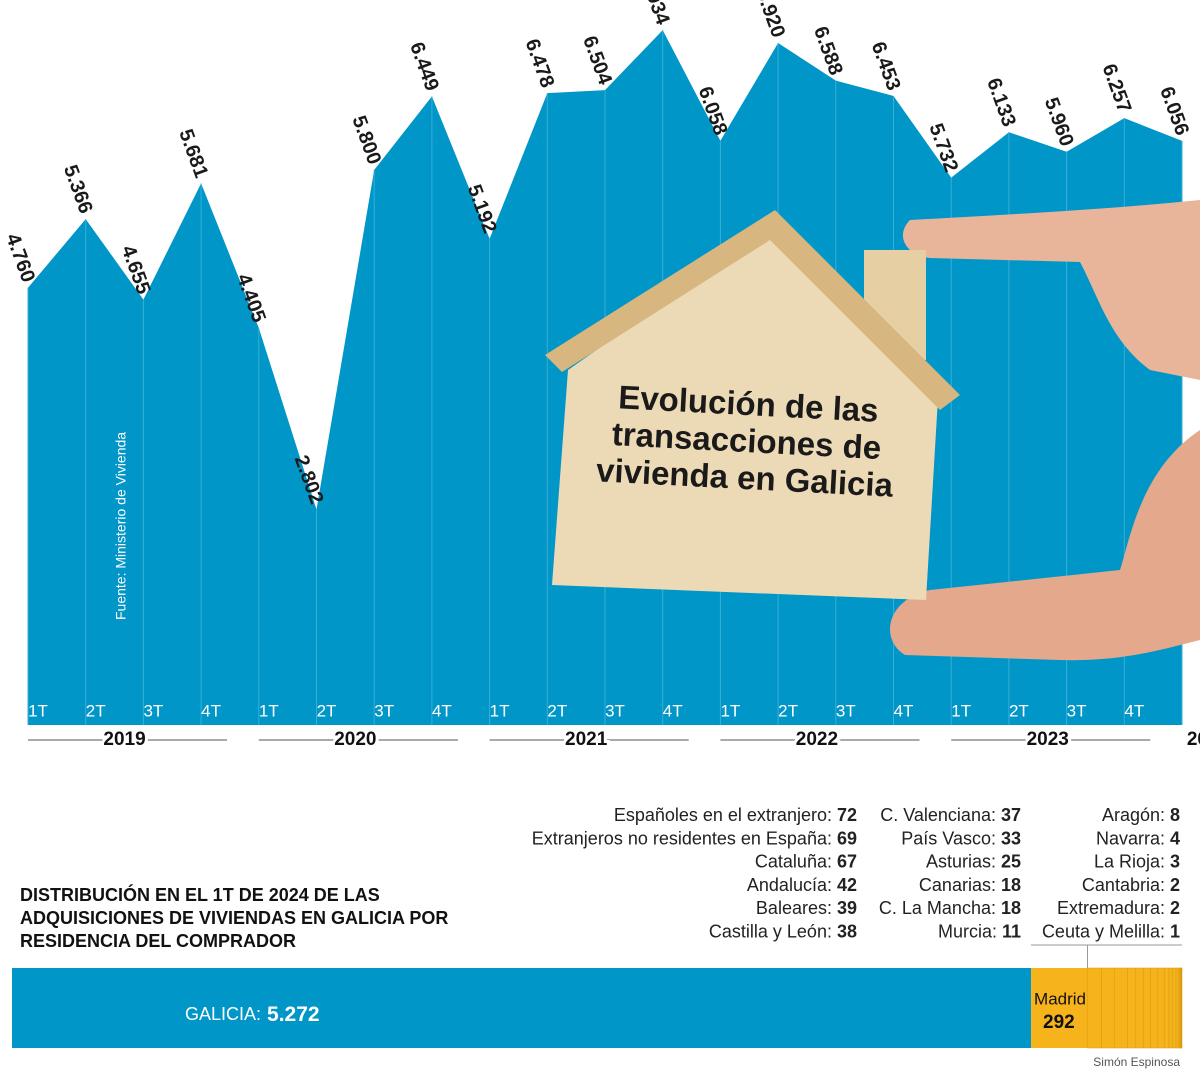 Image resolution: width=1200 pixels, height=1075 pixels. I want to click on legend-value: 18, so click(1011, 908).